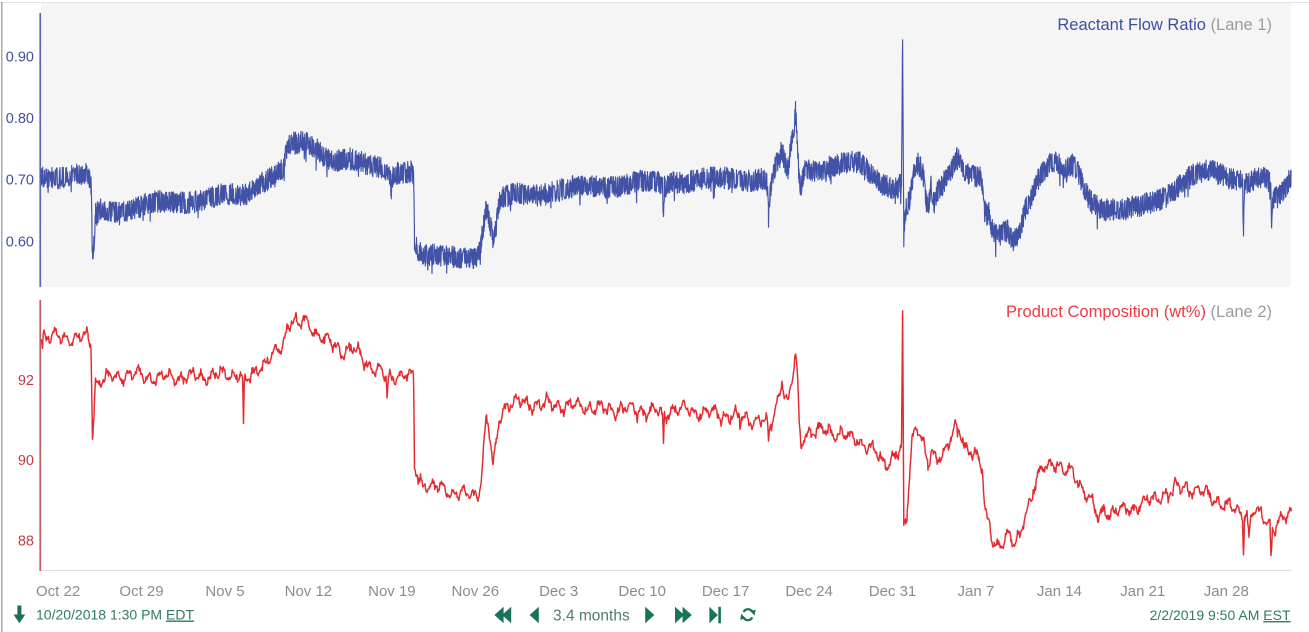  I want to click on svg-text: 10/20/2018 1:30 PM EDT, so click(115, 615).